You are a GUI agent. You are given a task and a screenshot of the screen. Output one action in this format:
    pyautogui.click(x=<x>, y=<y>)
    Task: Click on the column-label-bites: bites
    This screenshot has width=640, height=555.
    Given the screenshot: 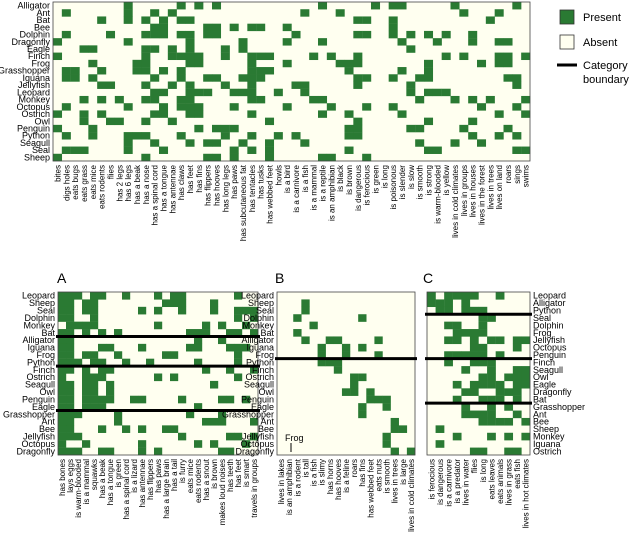 What is the action you would take?
    pyautogui.click(x=57, y=173)
    